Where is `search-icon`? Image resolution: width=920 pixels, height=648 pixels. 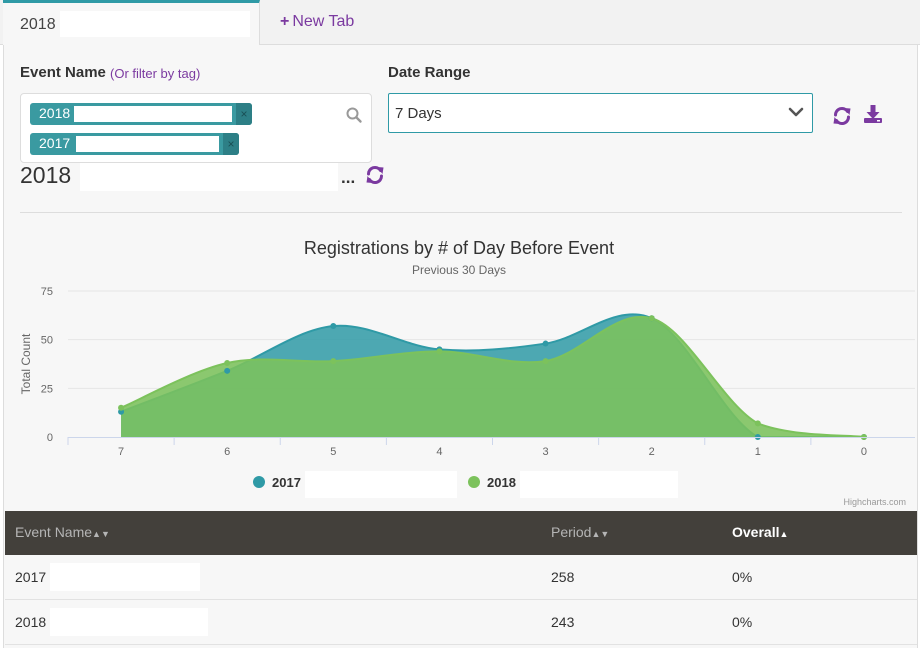
search-icon is located at coordinates (354, 115).